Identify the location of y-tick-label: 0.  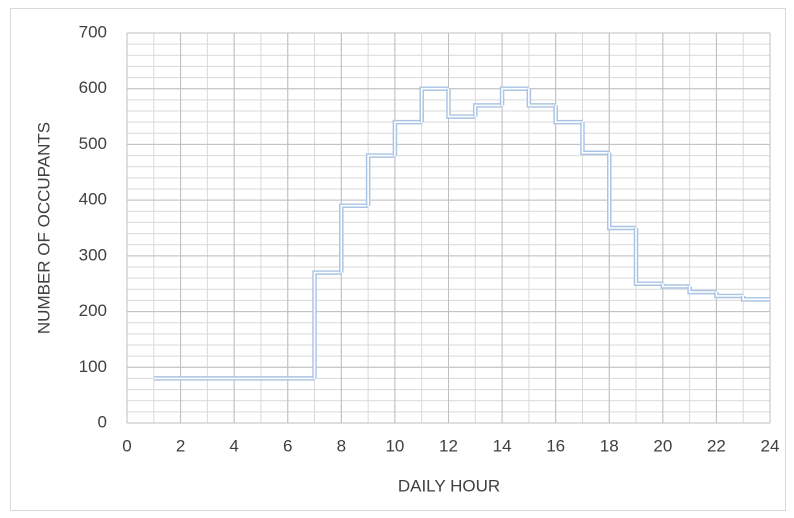
(102, 421).